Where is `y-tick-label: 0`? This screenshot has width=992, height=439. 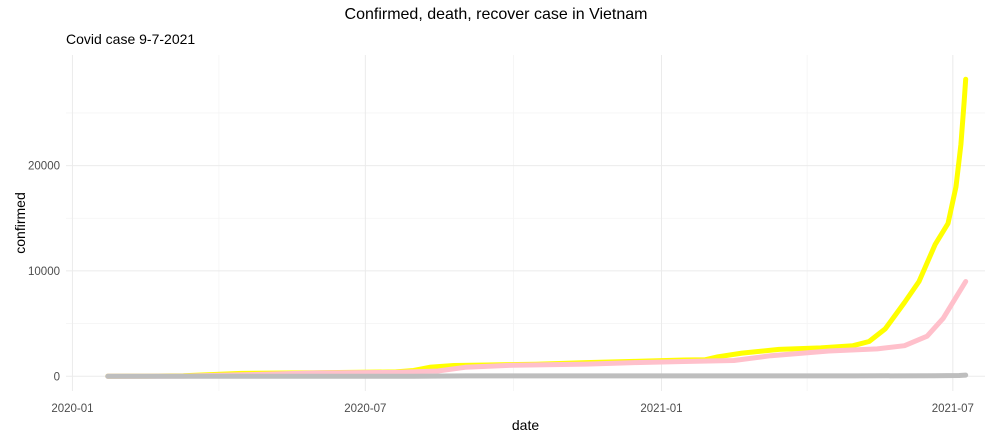 y-tick-label: 0 is located at coordinates (57, 377).